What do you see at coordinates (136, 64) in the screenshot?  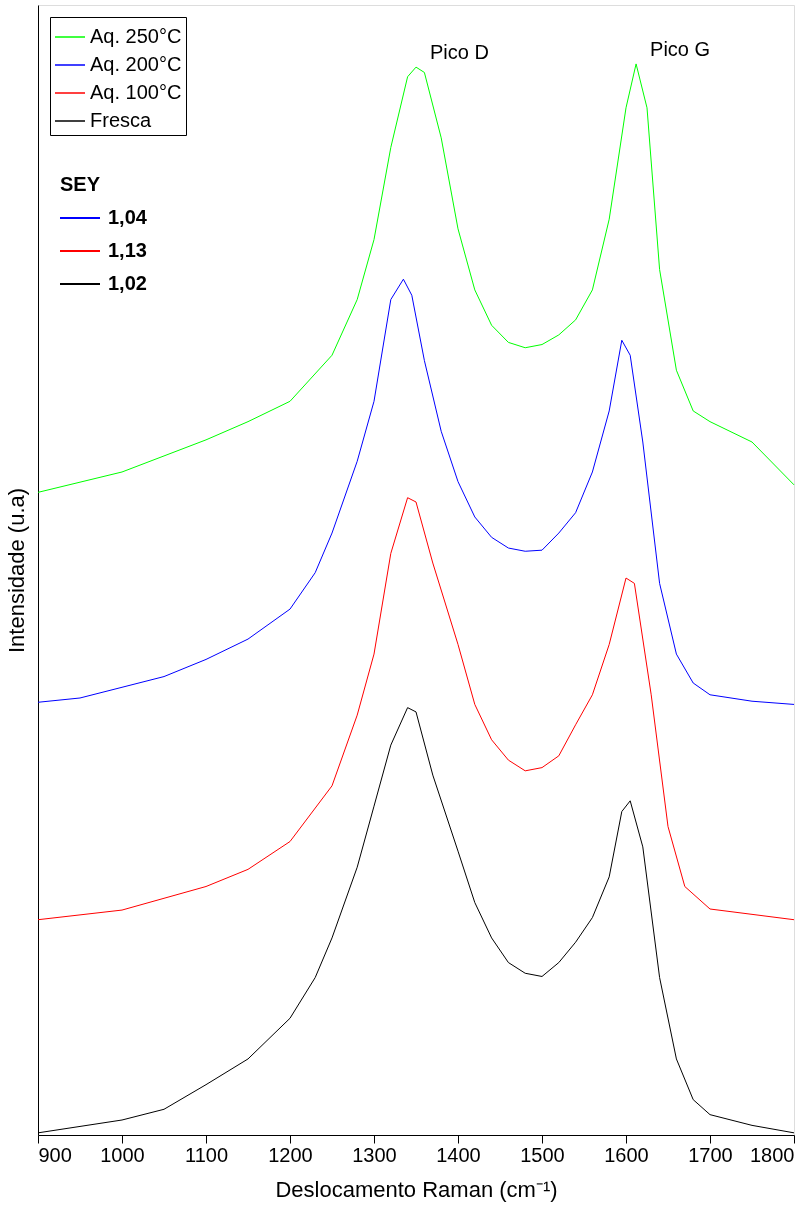 I see `legend-label: Aq. 200°C` at bounding box center [136, 64].